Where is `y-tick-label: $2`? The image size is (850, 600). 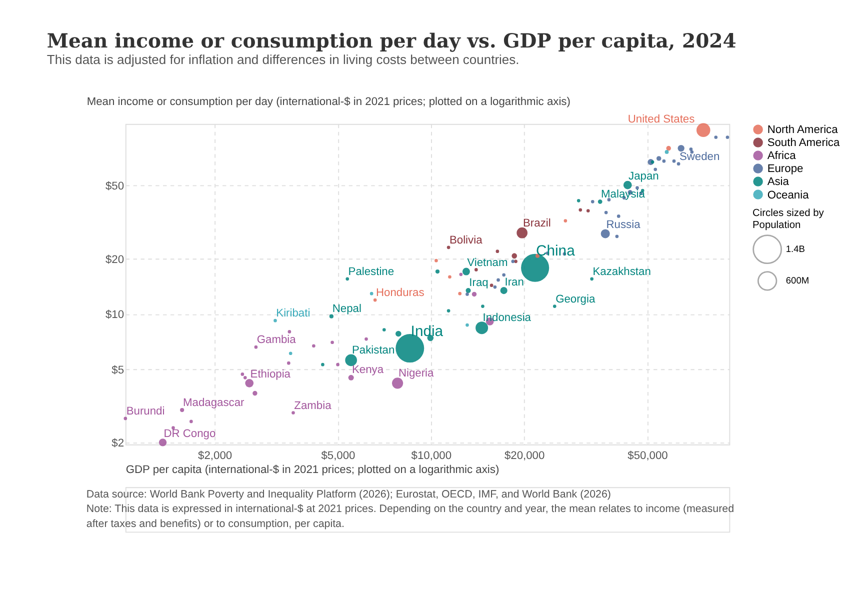
y-tick-label: $2 is located at coordinates (118, 444).